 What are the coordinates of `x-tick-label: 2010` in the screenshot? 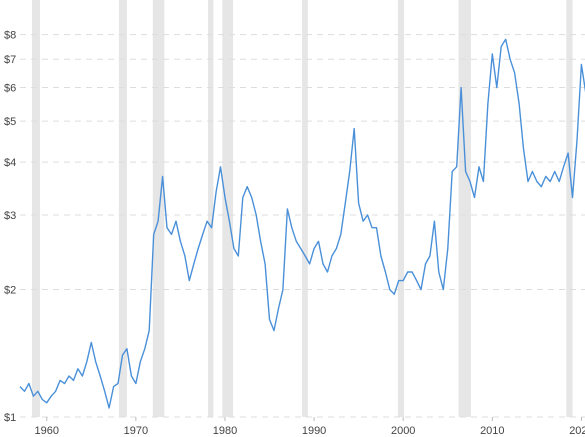 It's located at (492, 431).